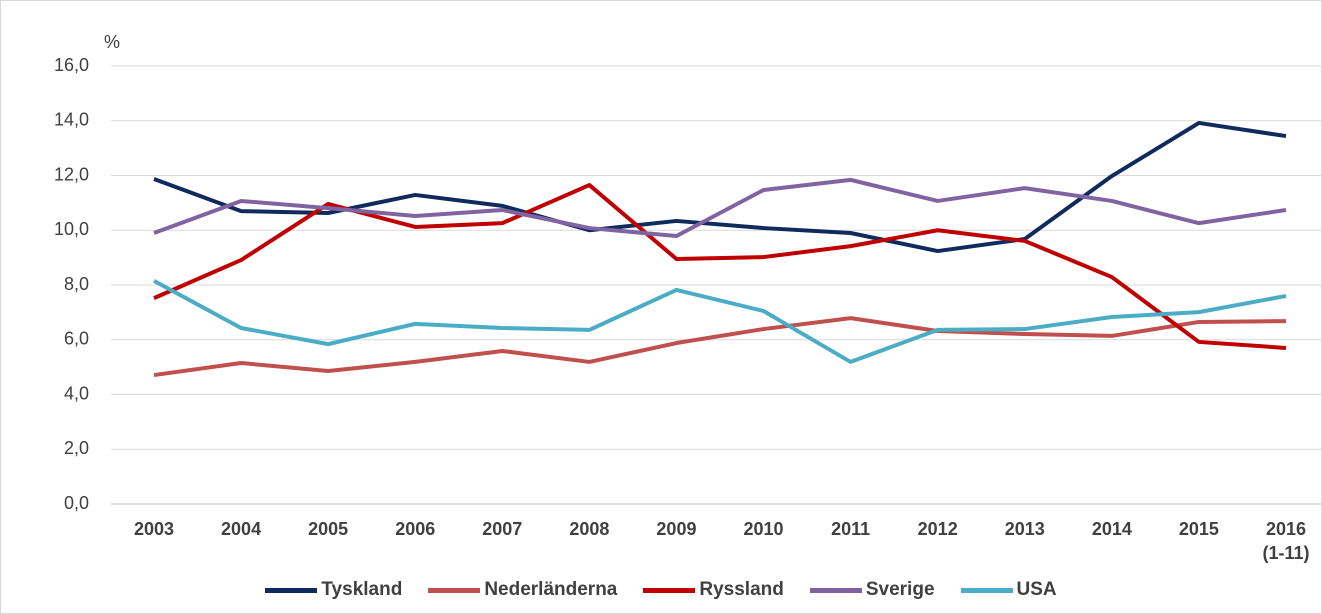 The image size is (1322, 614). Describe the element at coordinates (76, 284) in the screenshot. I see `y-tick-label: 8,0` at that location.